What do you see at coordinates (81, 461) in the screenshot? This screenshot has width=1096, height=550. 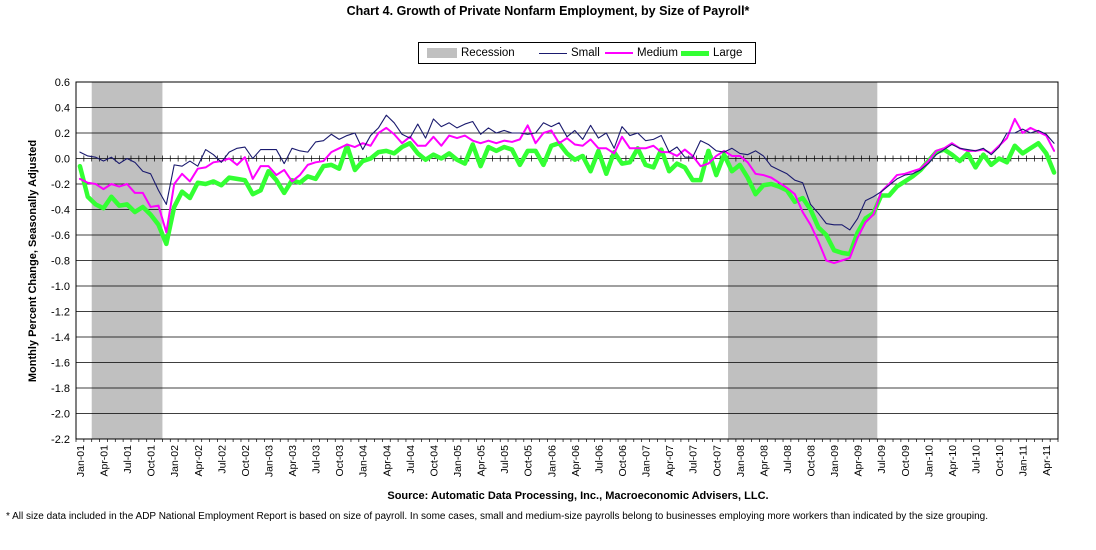 I see `x-tick-label: Jan-01` at bounding box center [81, 461].